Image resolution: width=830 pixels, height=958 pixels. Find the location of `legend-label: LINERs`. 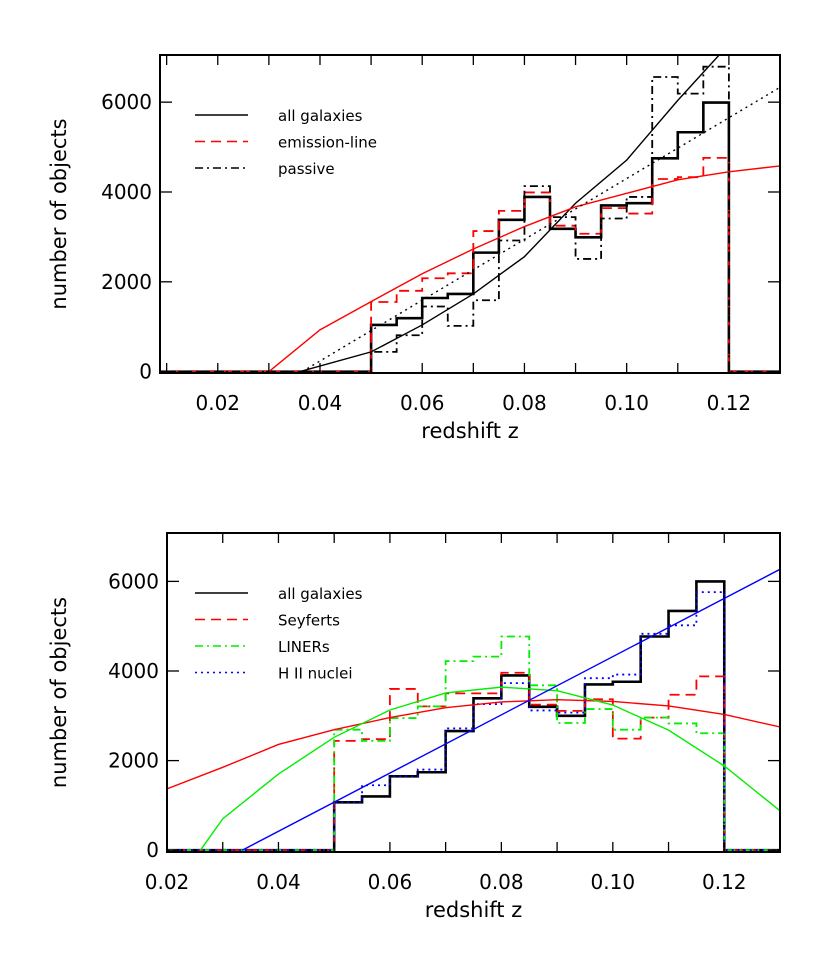

legend-label: LINERs is located at coordinates (304, 647).